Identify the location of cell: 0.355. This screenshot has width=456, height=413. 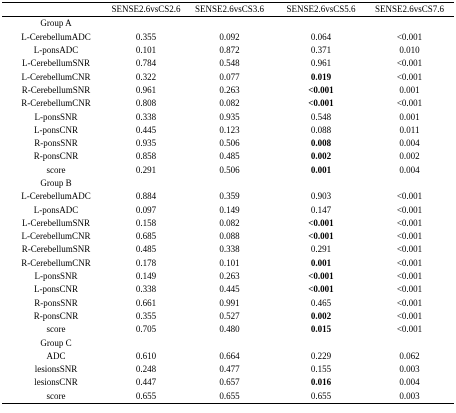
(146, 36).